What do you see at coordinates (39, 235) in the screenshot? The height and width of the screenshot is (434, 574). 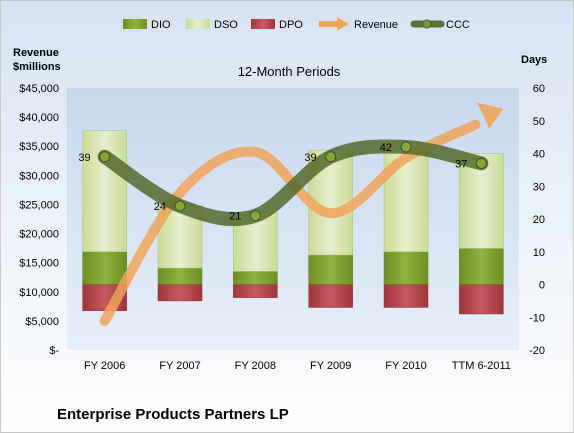 I see `y-left-tick-label: $20,000` at bounding box center [39, 235].